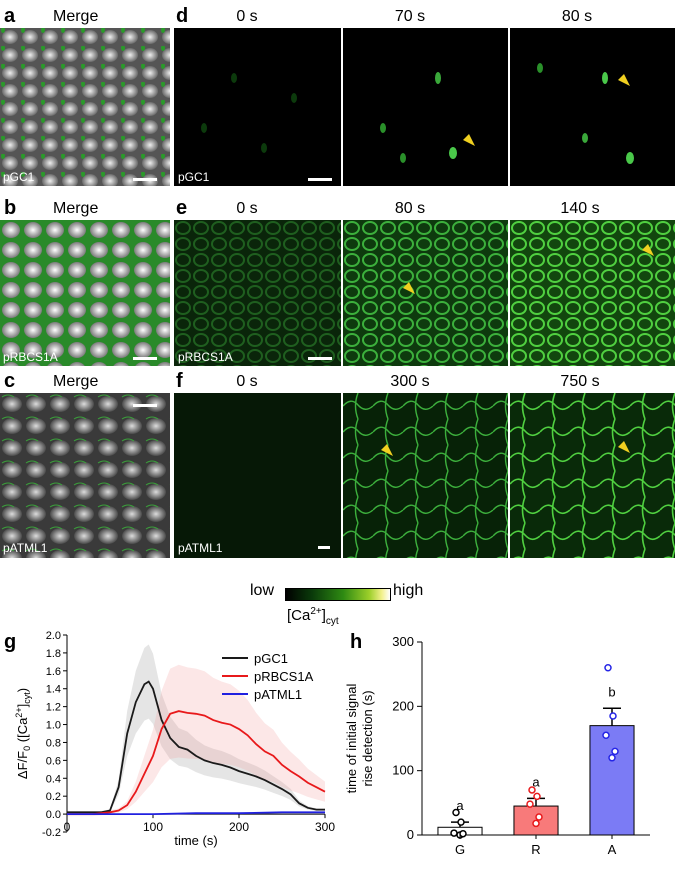 Image resolution: width=675 pixels, height=875 pixels. I want to click on y-tick-label: 0.6, so click(53, 761).